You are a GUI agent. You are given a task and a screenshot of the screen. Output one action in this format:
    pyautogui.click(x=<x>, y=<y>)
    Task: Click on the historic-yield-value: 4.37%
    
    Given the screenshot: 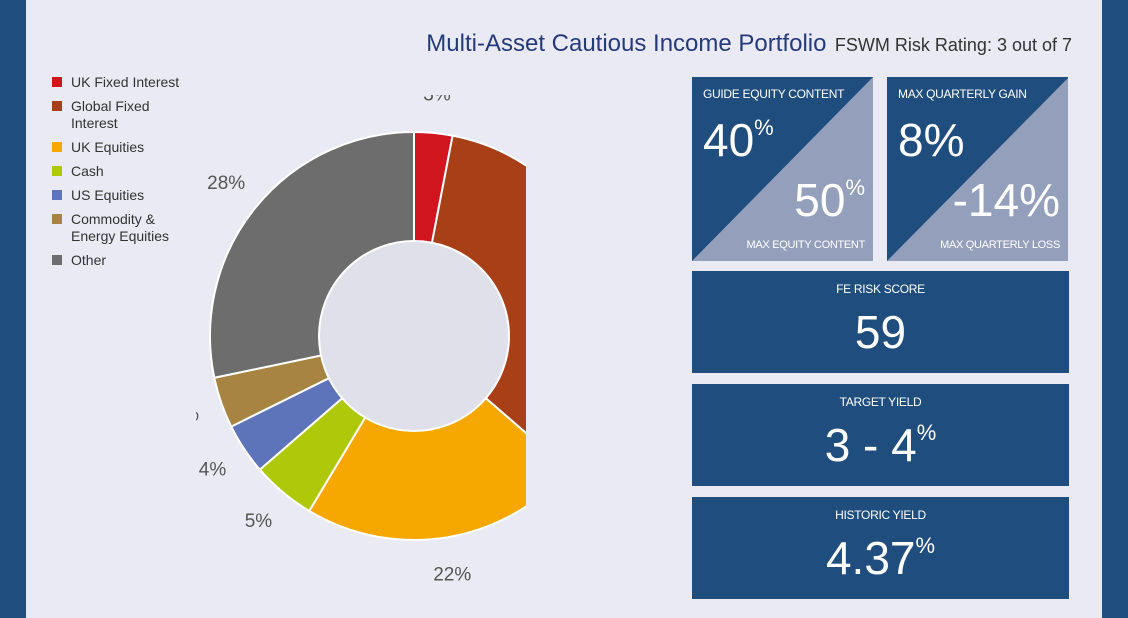 What is the action you would take?
    pyautogui.click(x=880, y=558)
    